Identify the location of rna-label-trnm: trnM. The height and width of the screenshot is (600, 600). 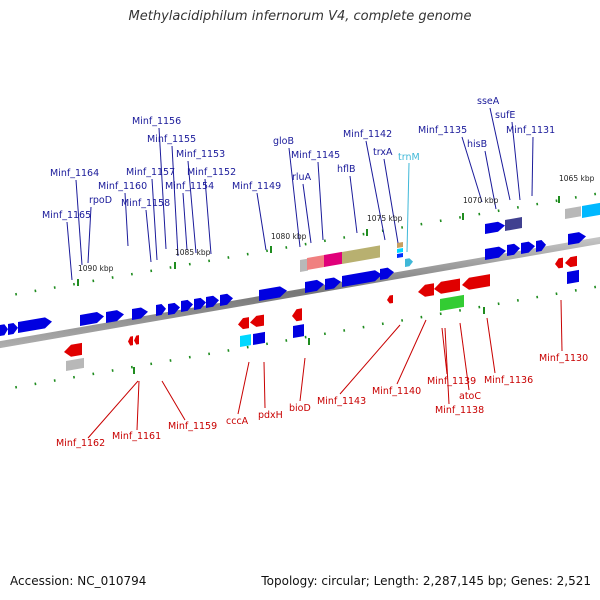
(409, 157).